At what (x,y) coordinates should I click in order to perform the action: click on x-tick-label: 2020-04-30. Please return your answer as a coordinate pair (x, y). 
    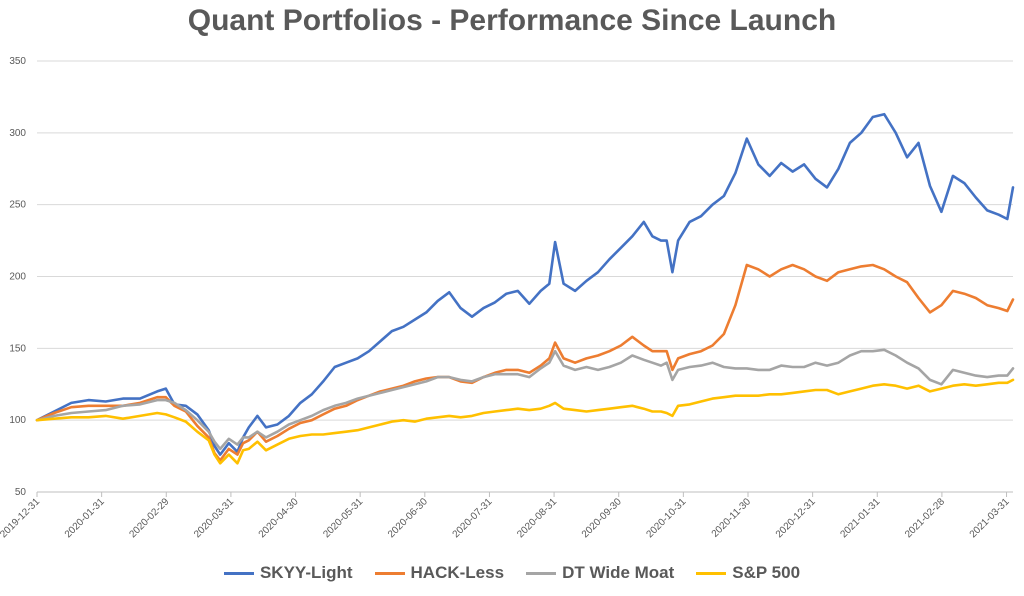
    Looking at the image, I should click on (279, 518).